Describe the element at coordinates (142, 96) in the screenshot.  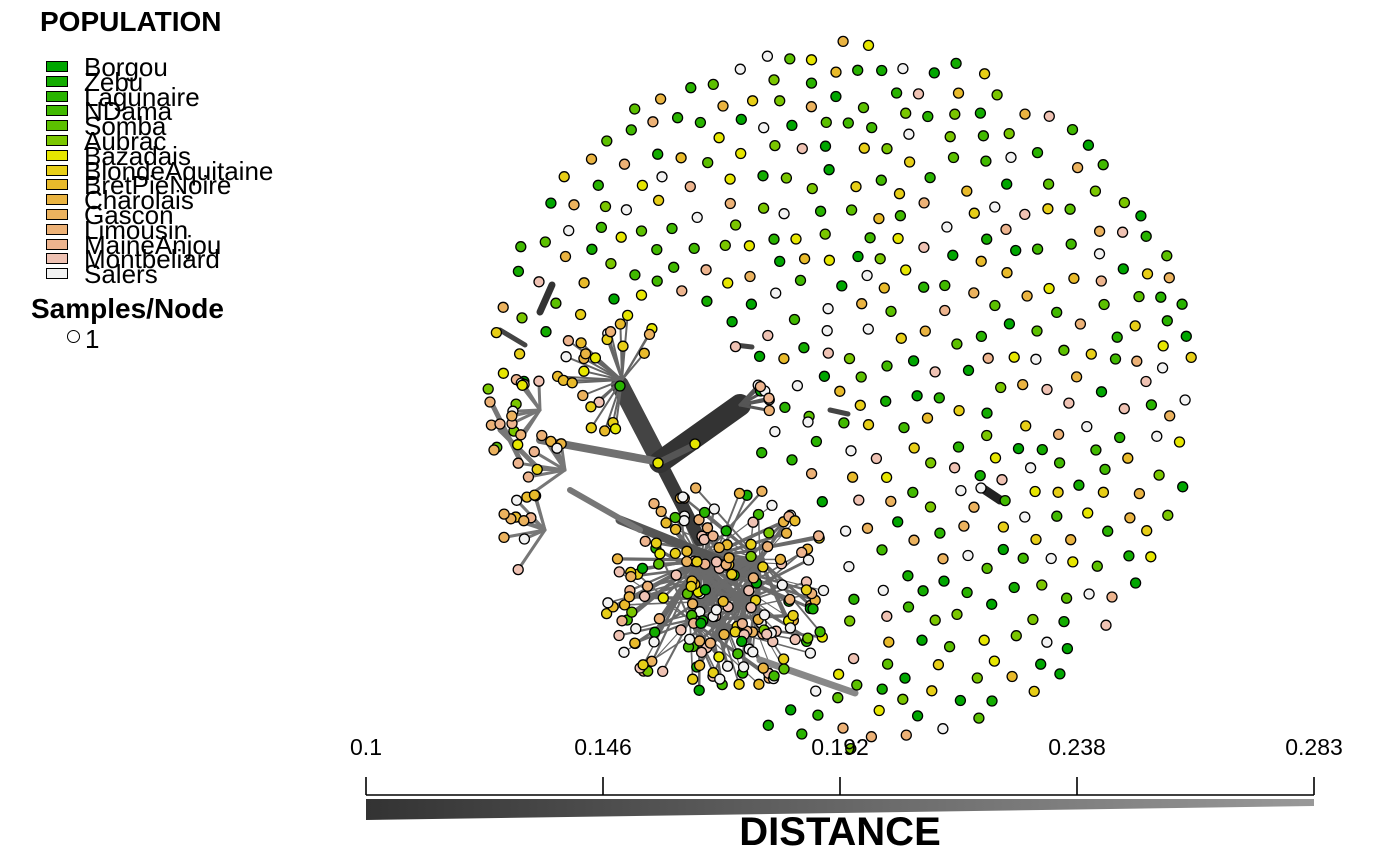
I see `legend-label: Lagunaire` at that location.